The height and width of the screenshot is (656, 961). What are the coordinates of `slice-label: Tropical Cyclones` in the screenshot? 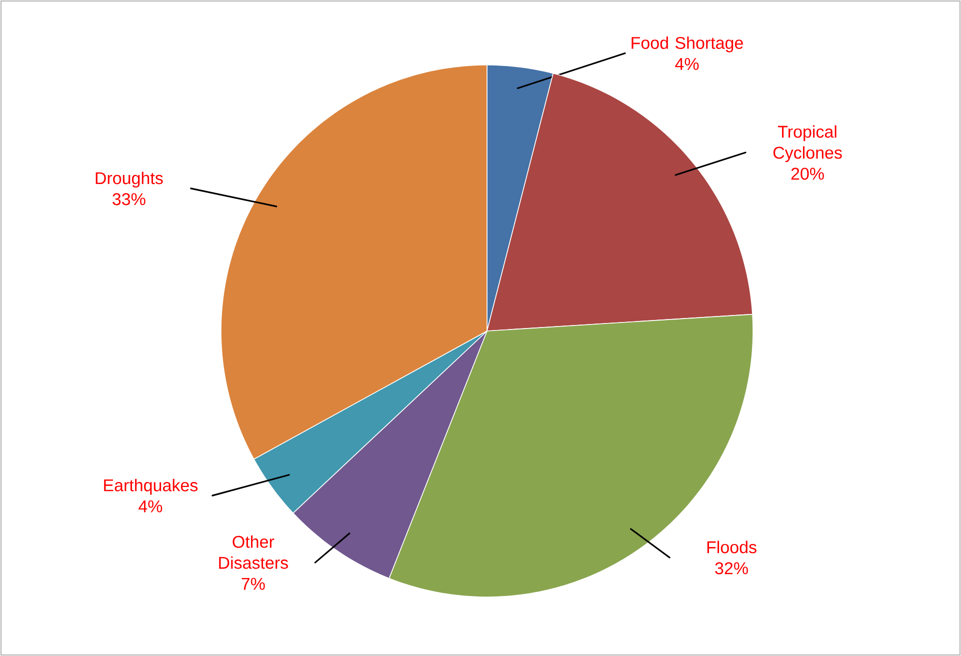 It's located at (807, 143).